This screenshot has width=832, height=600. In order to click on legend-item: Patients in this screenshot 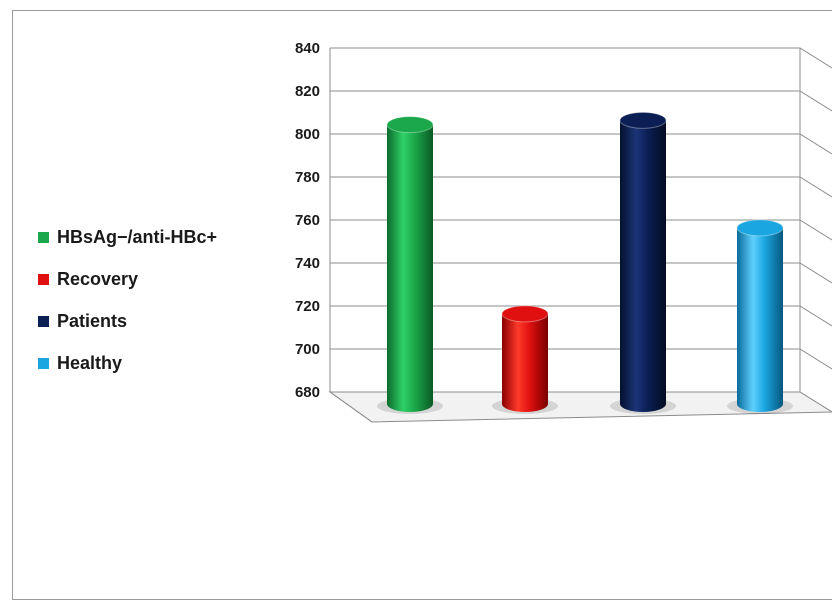, I will do `click(127, 321)`.